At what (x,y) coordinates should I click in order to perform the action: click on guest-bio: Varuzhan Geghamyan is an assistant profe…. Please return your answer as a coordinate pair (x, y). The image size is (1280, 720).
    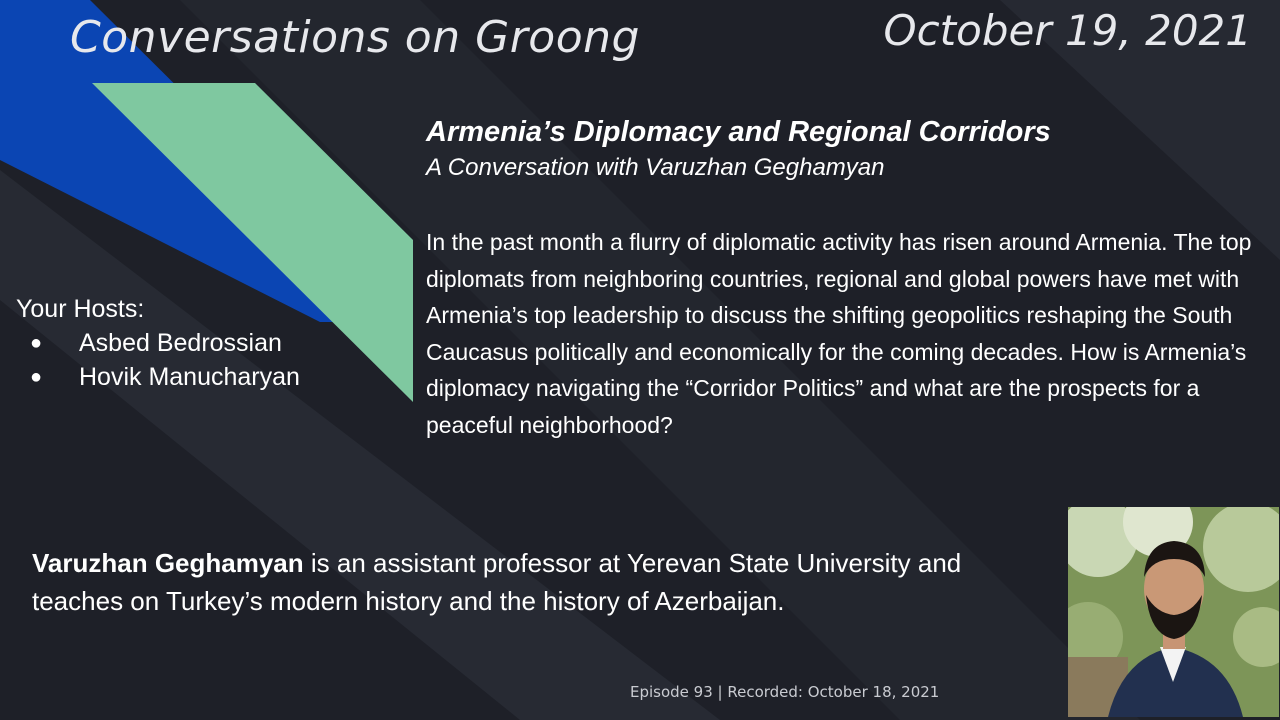
    Looking at the image, I should click on (542, 582).